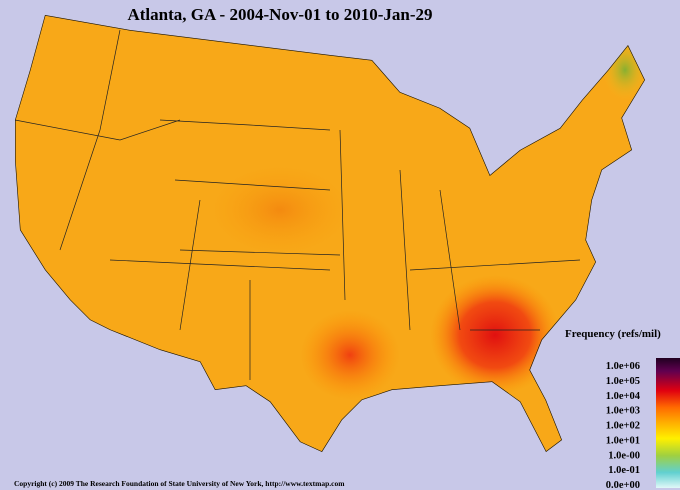 This screenshot has height=490, width=680. Describe the element at coordinates (279, 14) in the screenshot. I see `map-title: Atlanta, GA - 2004-Nov-01 to 2010-Jan-29` at that location.